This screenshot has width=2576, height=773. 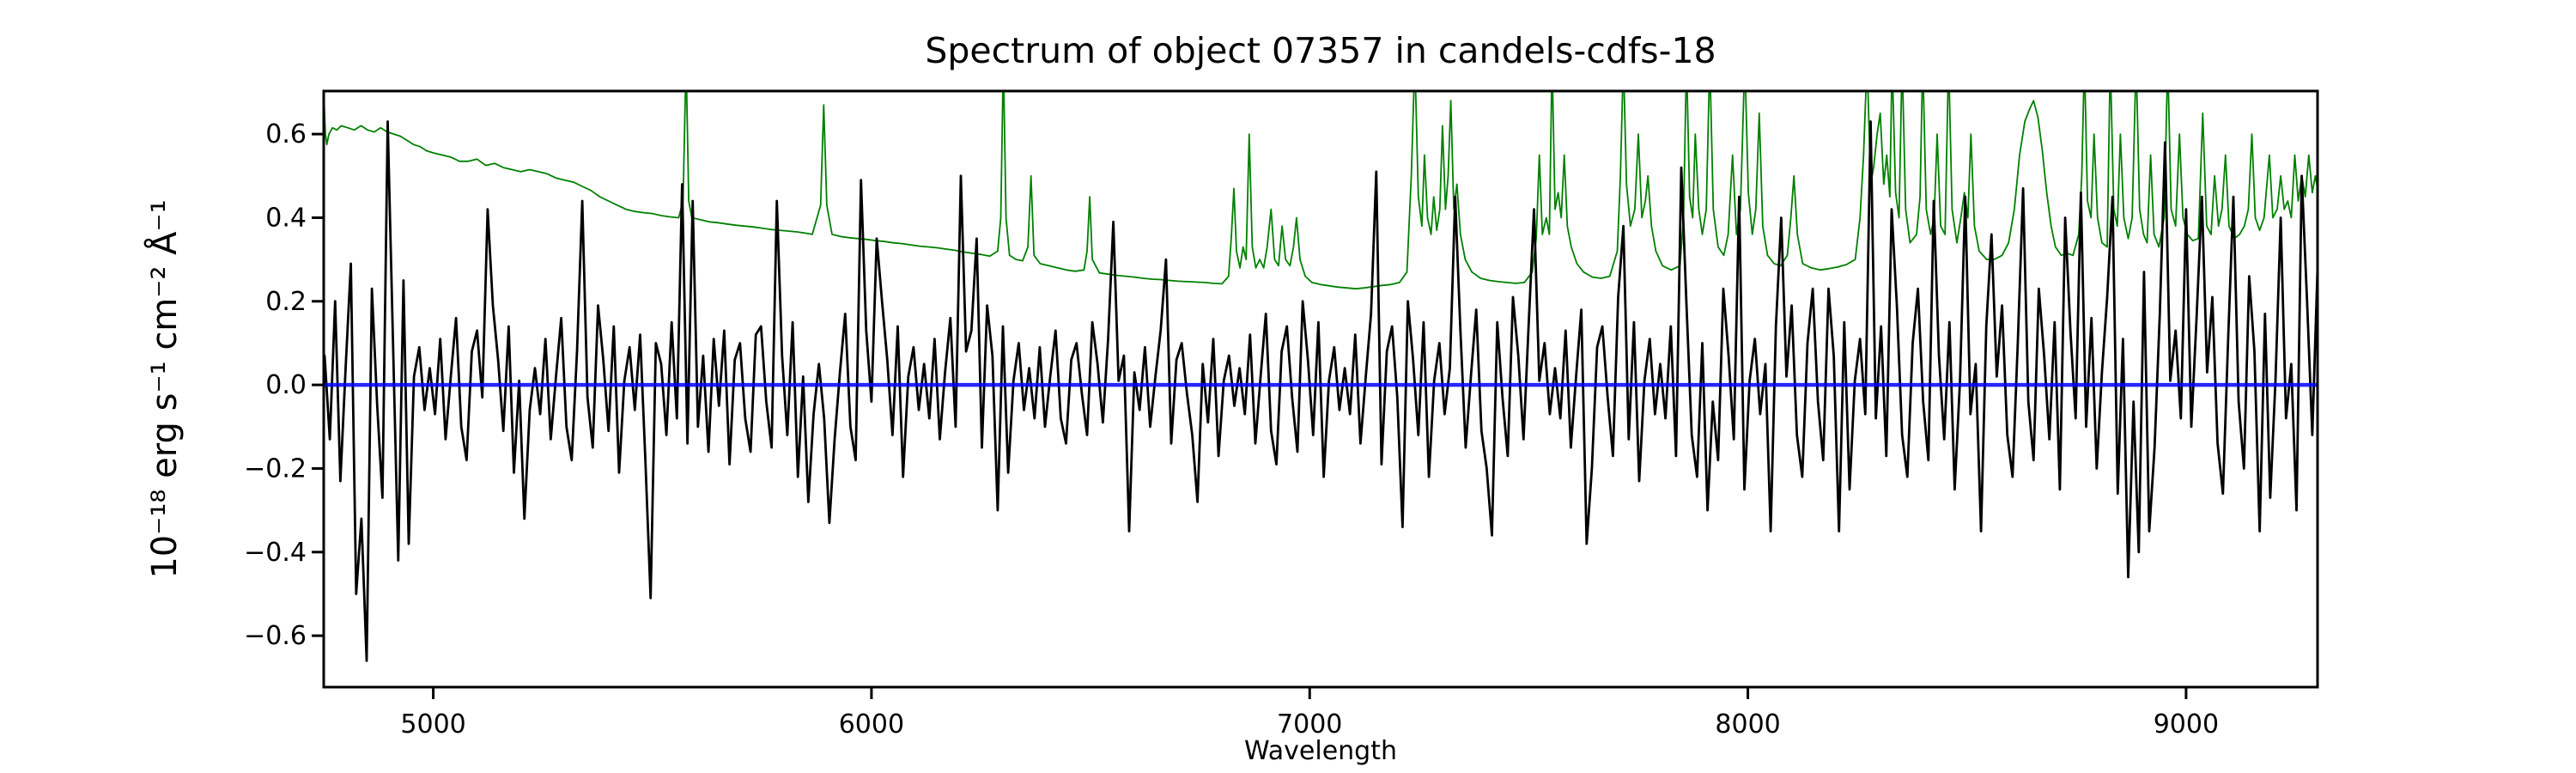 What do you see at coordinates (2186, 724) in the screenshot?
I see `x-tick-label: 9000` at bounding box center [2186, 724].